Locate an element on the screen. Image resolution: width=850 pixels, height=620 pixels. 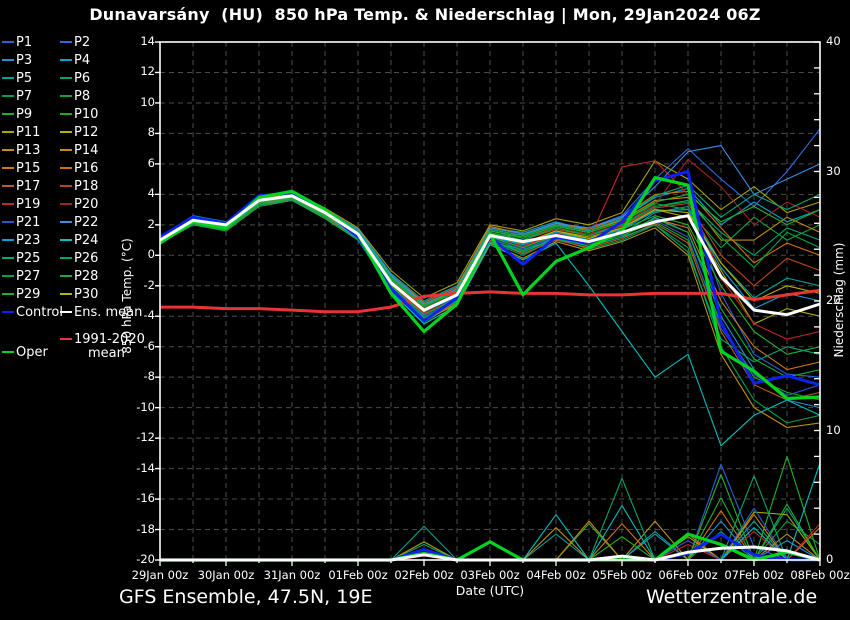
legend-item-p1: P1 is located at coordinates (17, 42).